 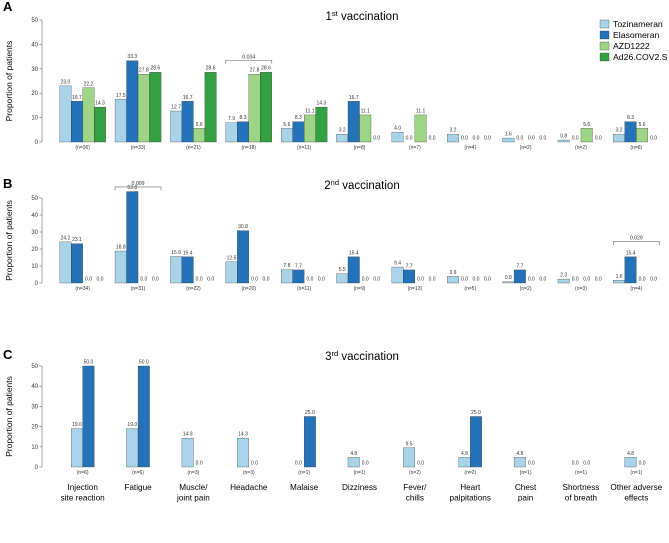 I want to click on bar-value-label: 3.2, so click(x=453, y=131).